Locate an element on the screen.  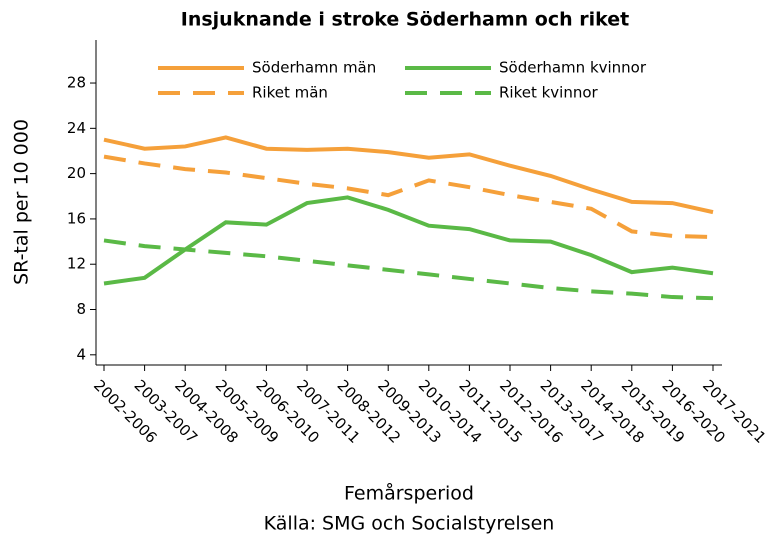
y-tick-label: 8 is located at coordinates (81, 309).